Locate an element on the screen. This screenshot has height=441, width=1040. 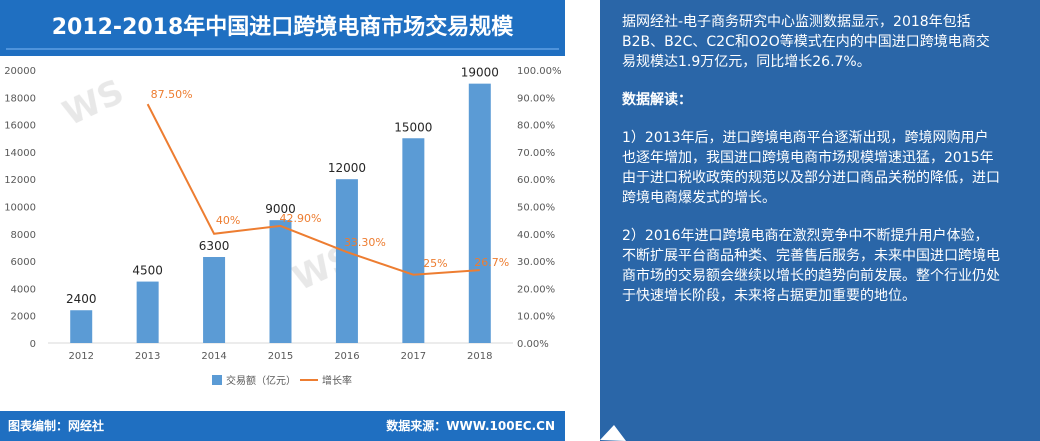
x-tick-label: 2016 is located at coordinates (346, 356).